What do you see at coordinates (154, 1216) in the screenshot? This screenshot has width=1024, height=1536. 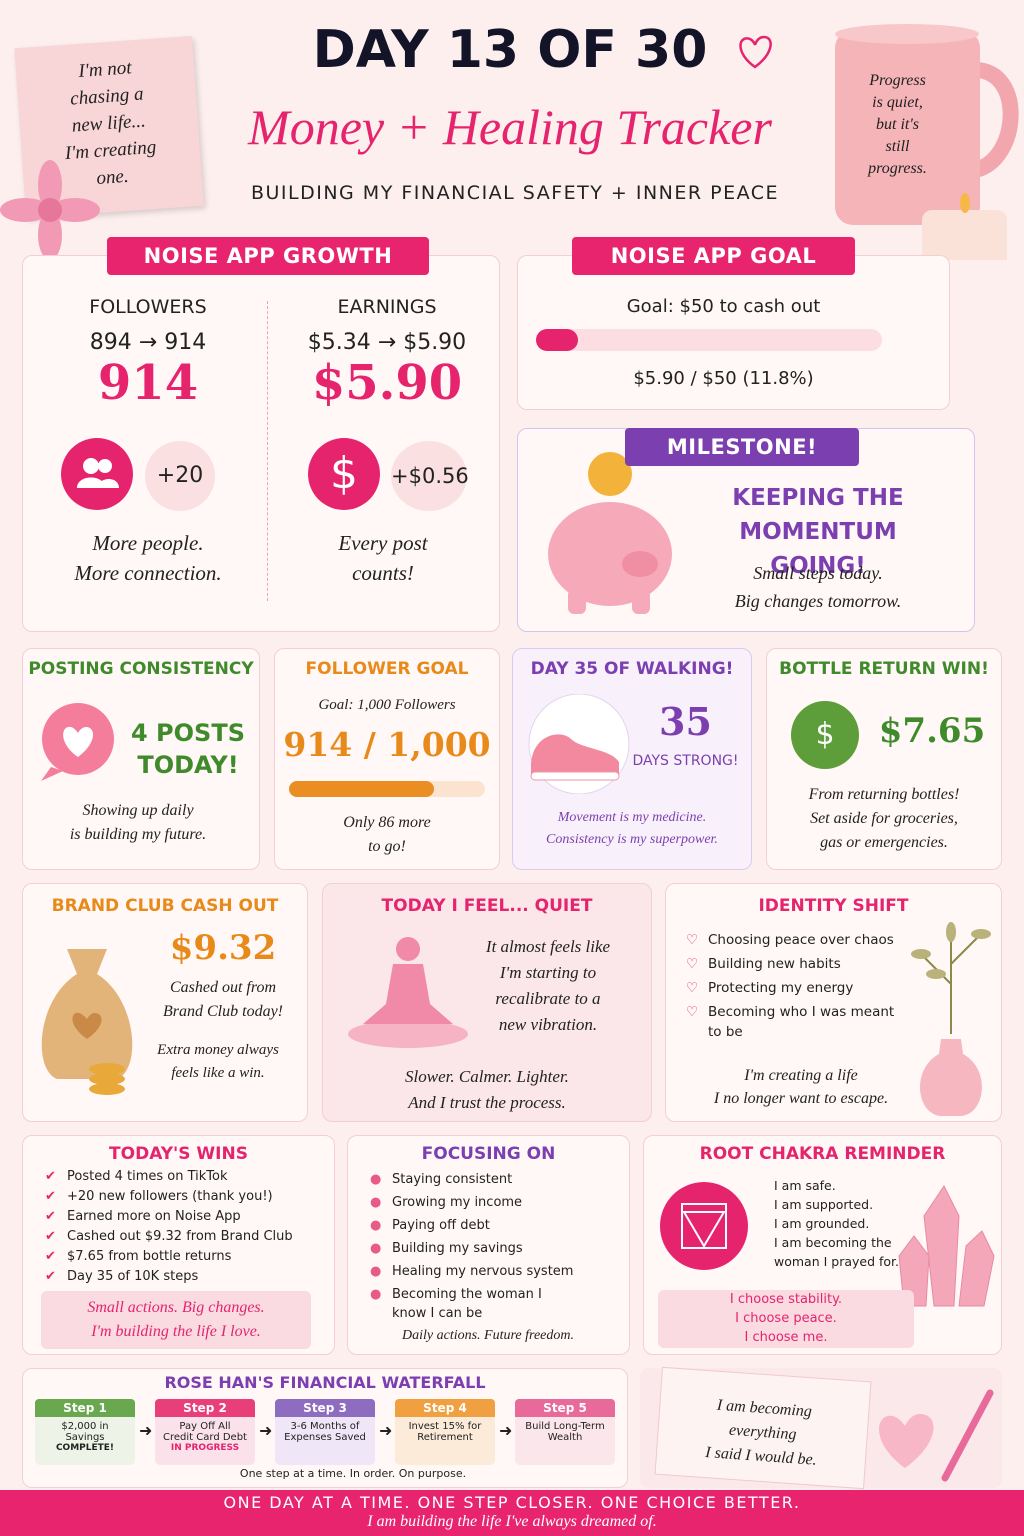 I see `item-text: Earned more on Noise App` at bounding box center [154, 1216].